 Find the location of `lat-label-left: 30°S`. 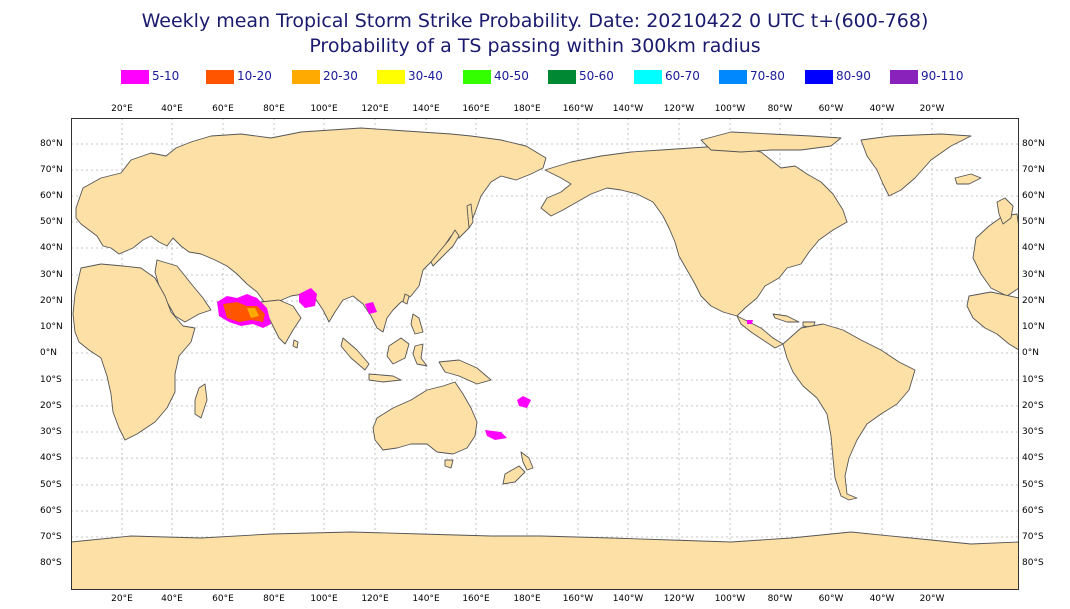

lat-label-left: 30°S is located at coordinates (51, 432).